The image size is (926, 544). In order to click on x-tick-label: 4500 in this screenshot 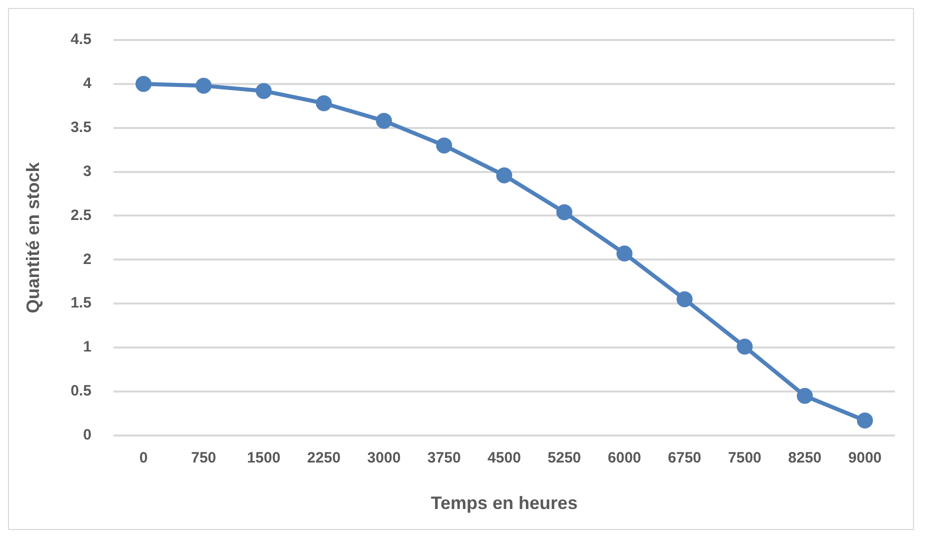, I will do `click(504, 458)`.